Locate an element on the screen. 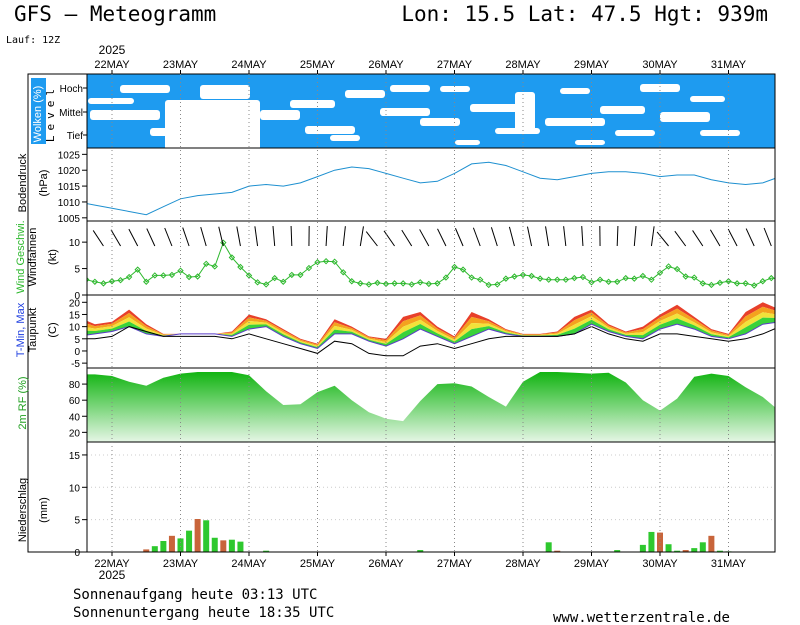  pressure-unit-label: (hPa) is located at coordinates (44, 183).